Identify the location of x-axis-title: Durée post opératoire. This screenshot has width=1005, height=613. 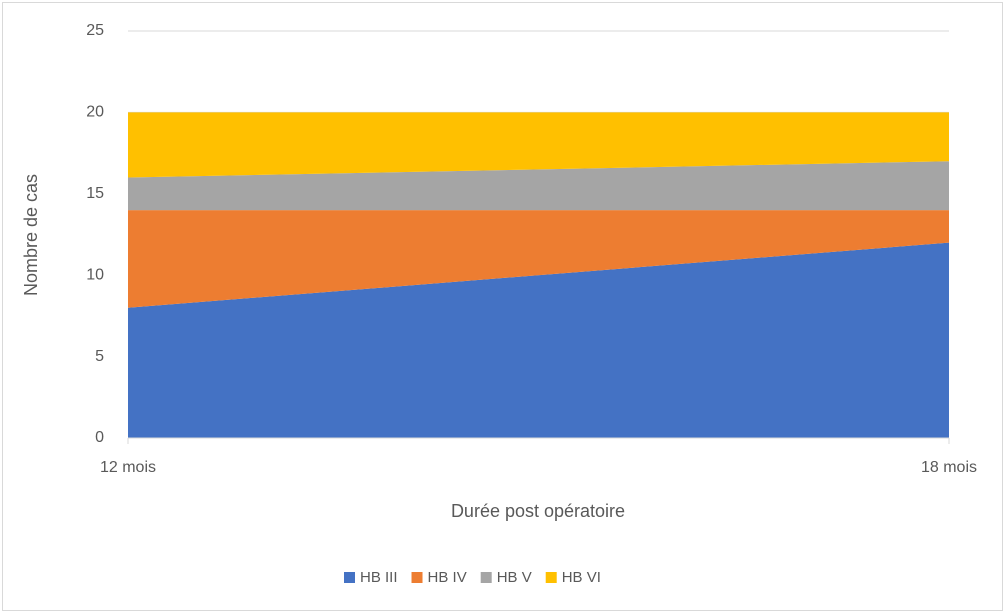
(538, 511).